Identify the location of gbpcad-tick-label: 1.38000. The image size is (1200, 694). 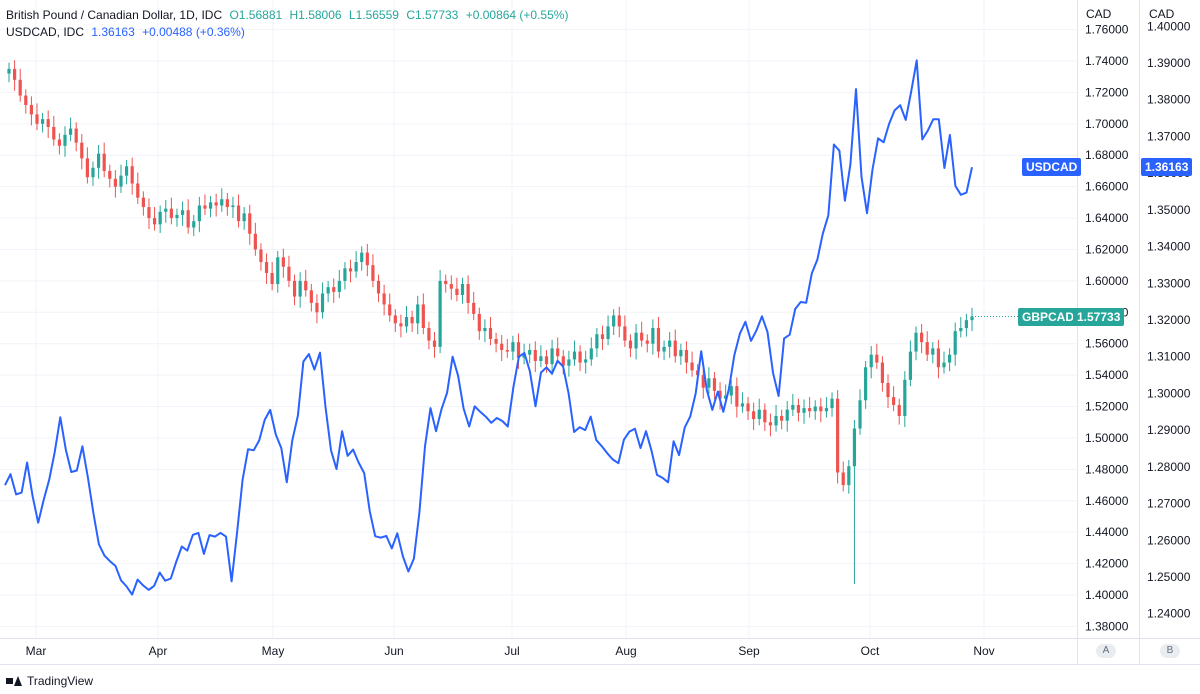
(1107, 626).